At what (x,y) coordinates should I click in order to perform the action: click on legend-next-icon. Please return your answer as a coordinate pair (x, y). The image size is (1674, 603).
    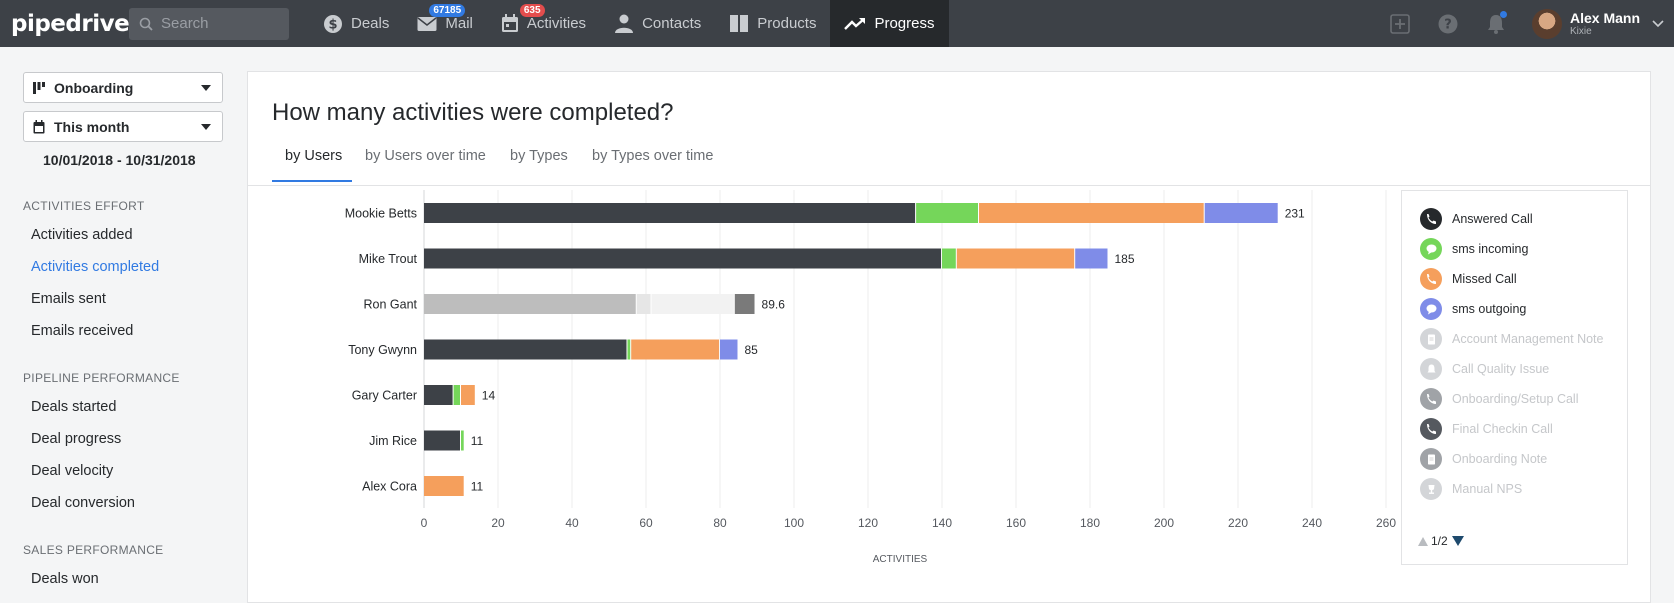
    Looking at the image, I should click on (1457, 541).